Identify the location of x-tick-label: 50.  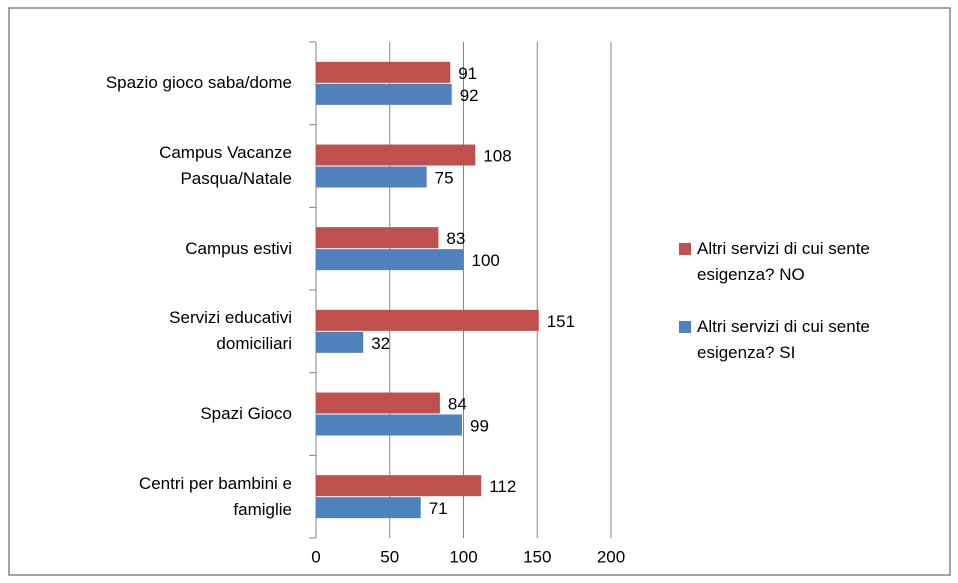
(389, 556).